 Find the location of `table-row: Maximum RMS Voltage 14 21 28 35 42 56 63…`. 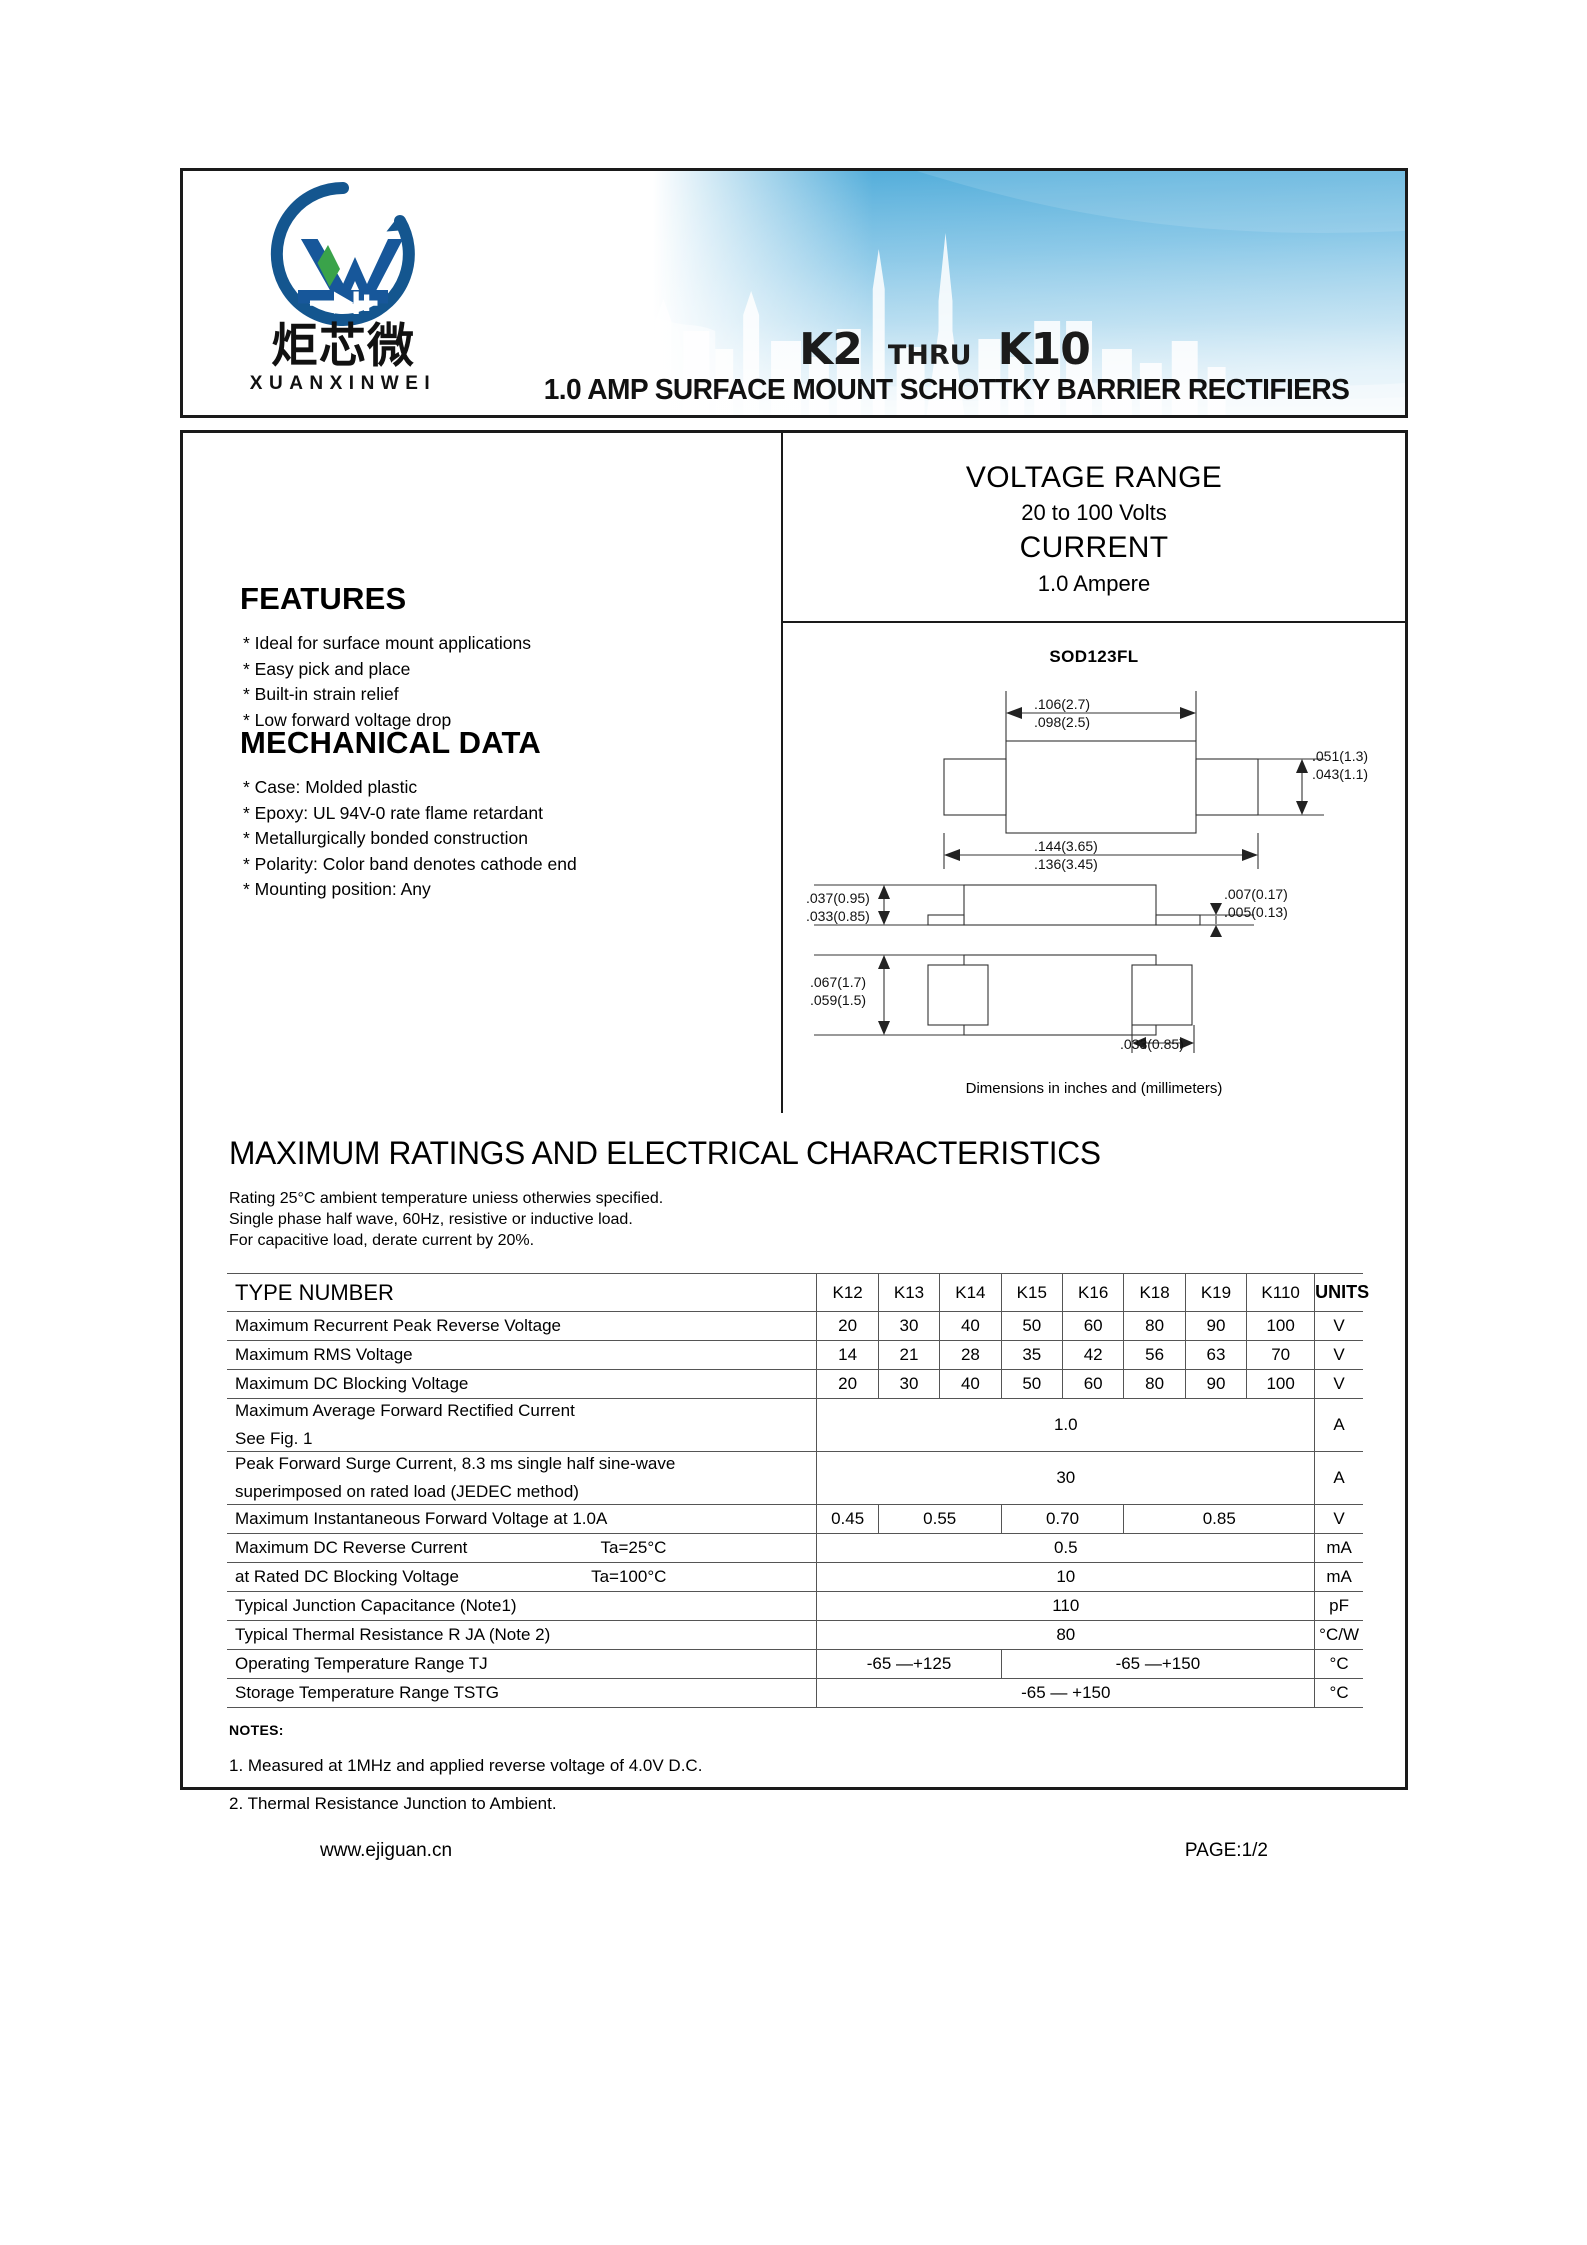

table-row: Maximum RMS Voltage 14 21 28 35 42 56 63… is located at coordinates (795, 1355).